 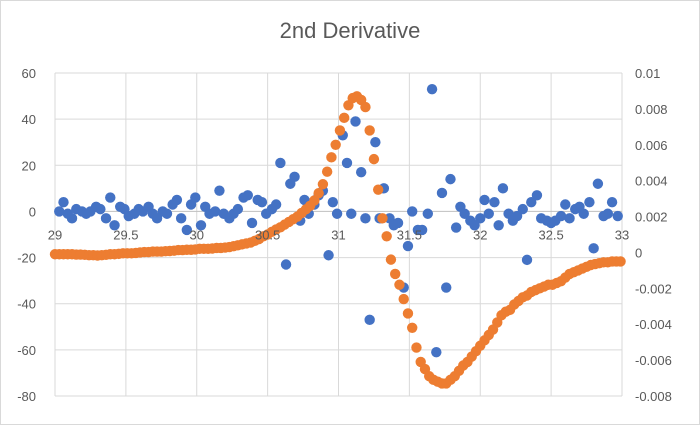 What do you see at coordinates (350, 30) in the screenshot?
I see `chart-title: 2nd Derivative` at bounding box center [350, 30].